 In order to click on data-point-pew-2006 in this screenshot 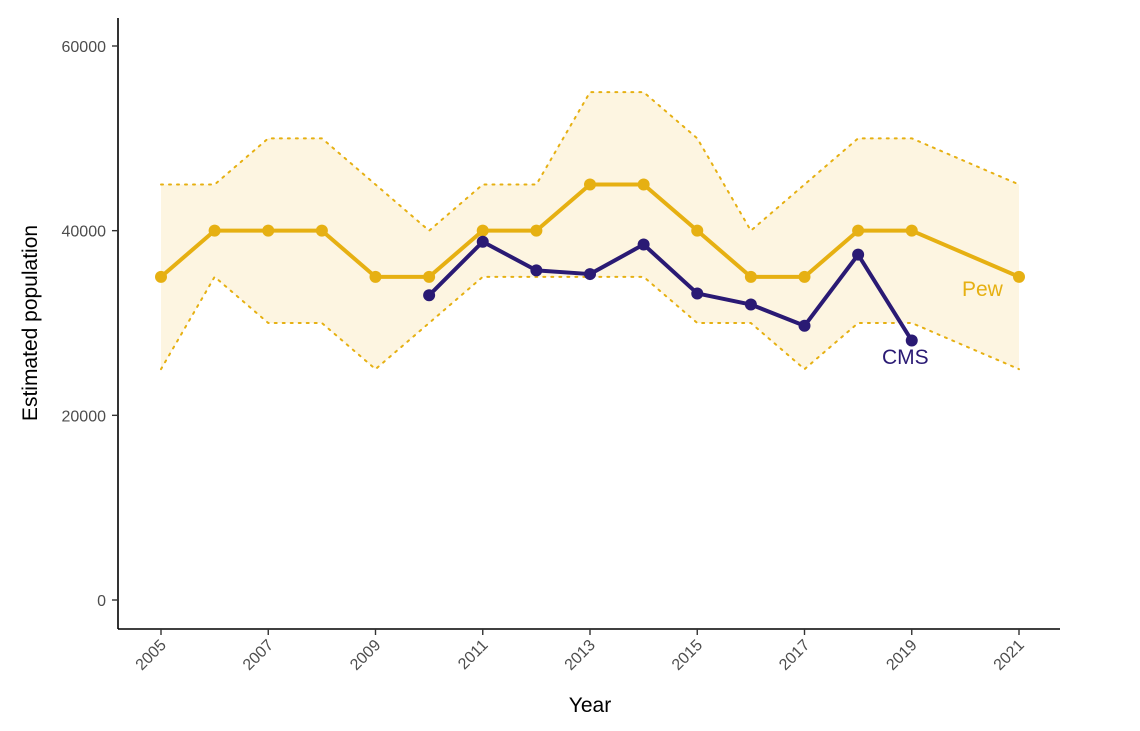, I will do `click(214, 230)`.